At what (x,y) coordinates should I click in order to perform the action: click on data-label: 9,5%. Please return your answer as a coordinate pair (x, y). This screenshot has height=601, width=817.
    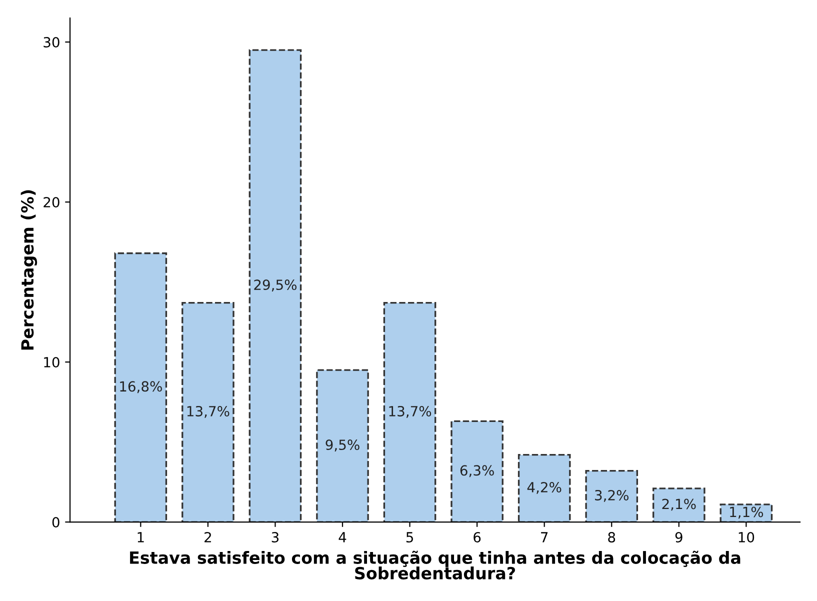
    Looking at the image, I should click on (343, 446).